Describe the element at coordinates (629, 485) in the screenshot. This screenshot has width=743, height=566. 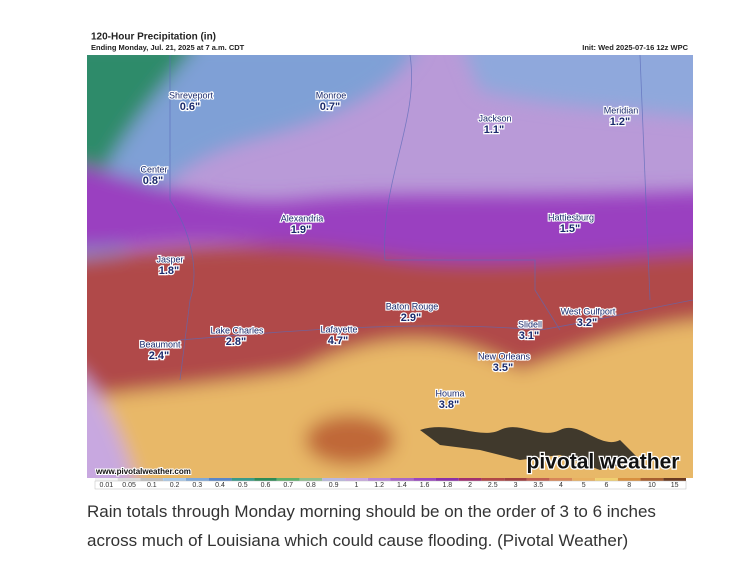
I see `scale-label: 8` at that location.